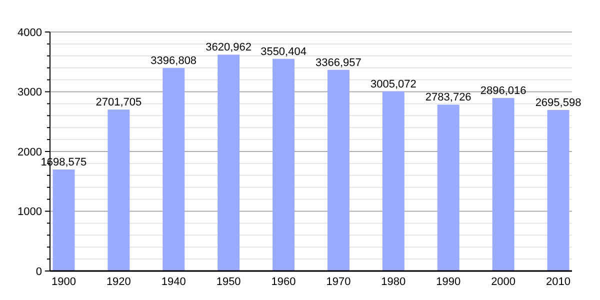  Describe the element at coordinates (63, 282) in the screenshot. I see `x-tick-label: 1900` at that location.